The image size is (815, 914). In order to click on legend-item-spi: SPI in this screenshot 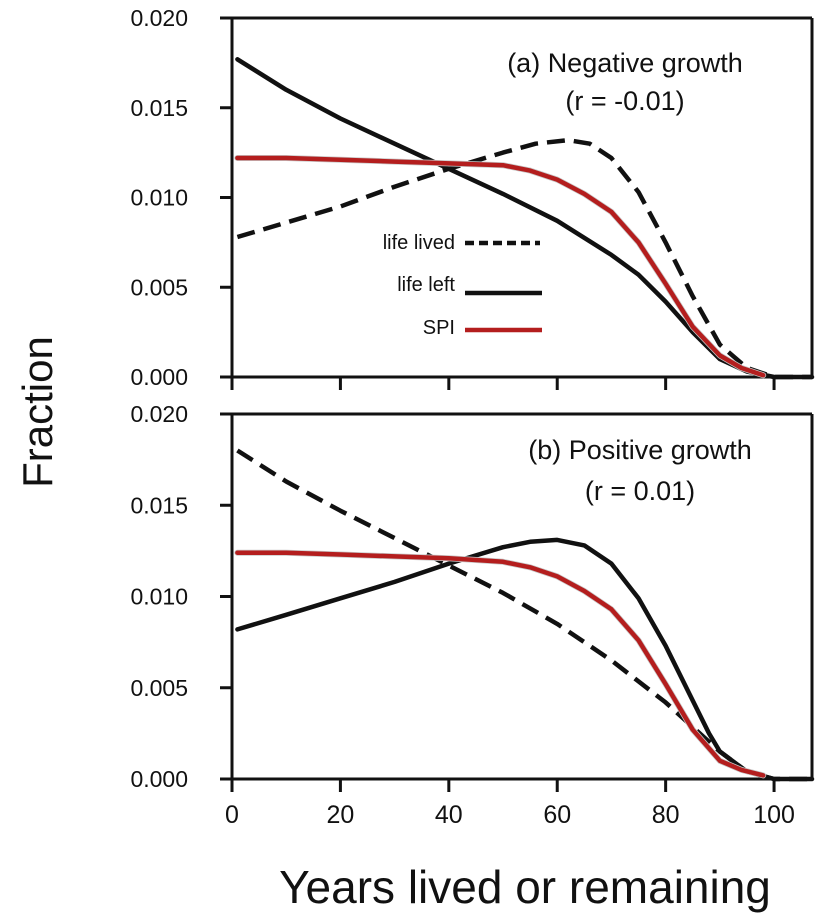, I will do `click(482, 328)`.